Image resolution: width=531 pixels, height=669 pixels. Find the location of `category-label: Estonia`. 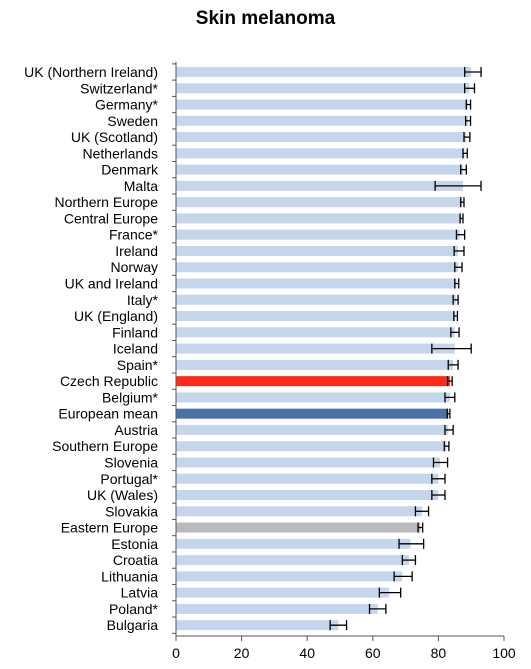

category-label: Estonia is located at coordinates (134, 544).